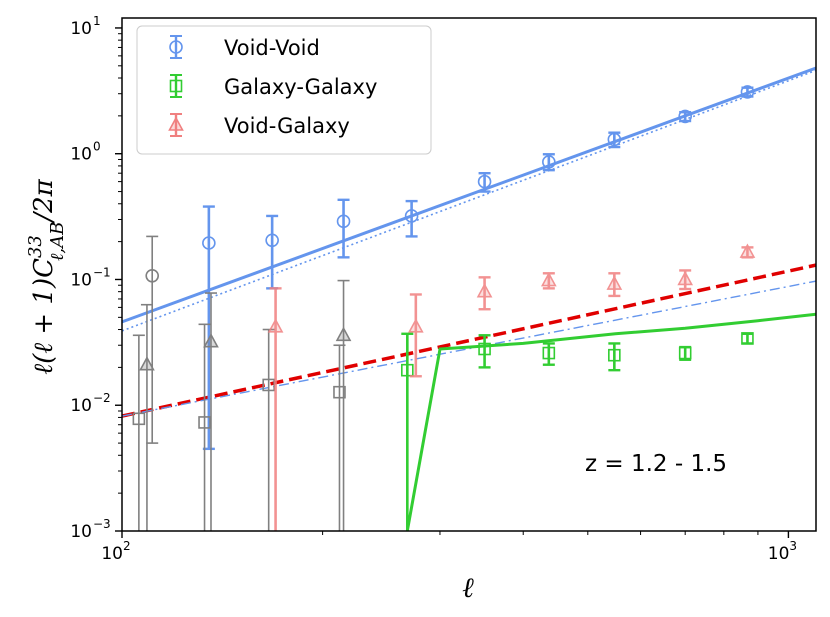 The width and height of the screenshot is (830, 617). I want to click on legend-entry-void-galaxy: Void-Galaxy, so click(259, 125).